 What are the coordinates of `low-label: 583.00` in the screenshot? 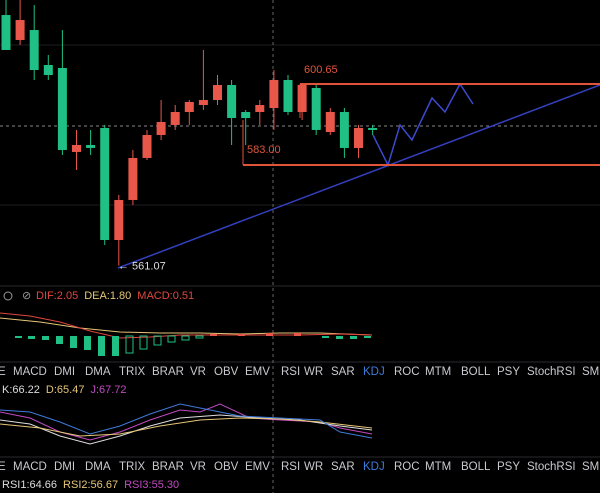 It's located at (264, 150).